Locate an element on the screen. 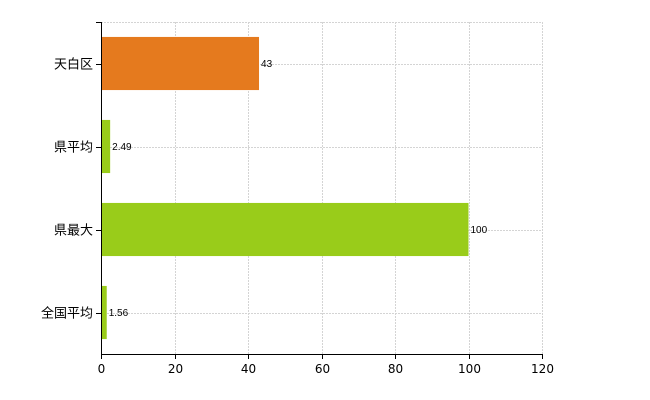 This screenshot has height=400, width=650. x-tick-label-5: 80 is located at coordinates (395, 369).